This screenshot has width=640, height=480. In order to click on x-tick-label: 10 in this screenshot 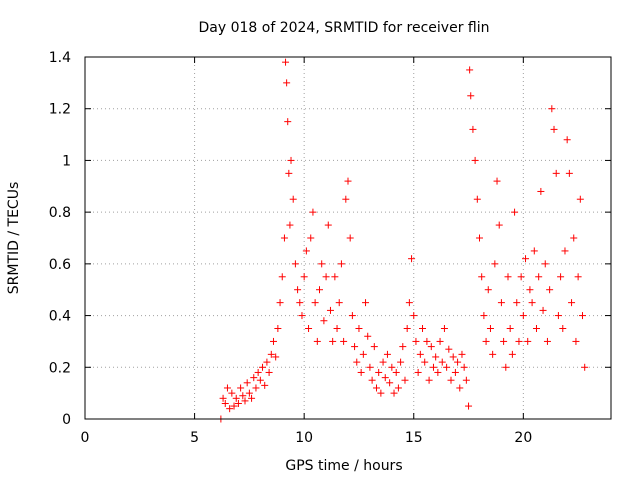, I will do `click(304, 438)`.